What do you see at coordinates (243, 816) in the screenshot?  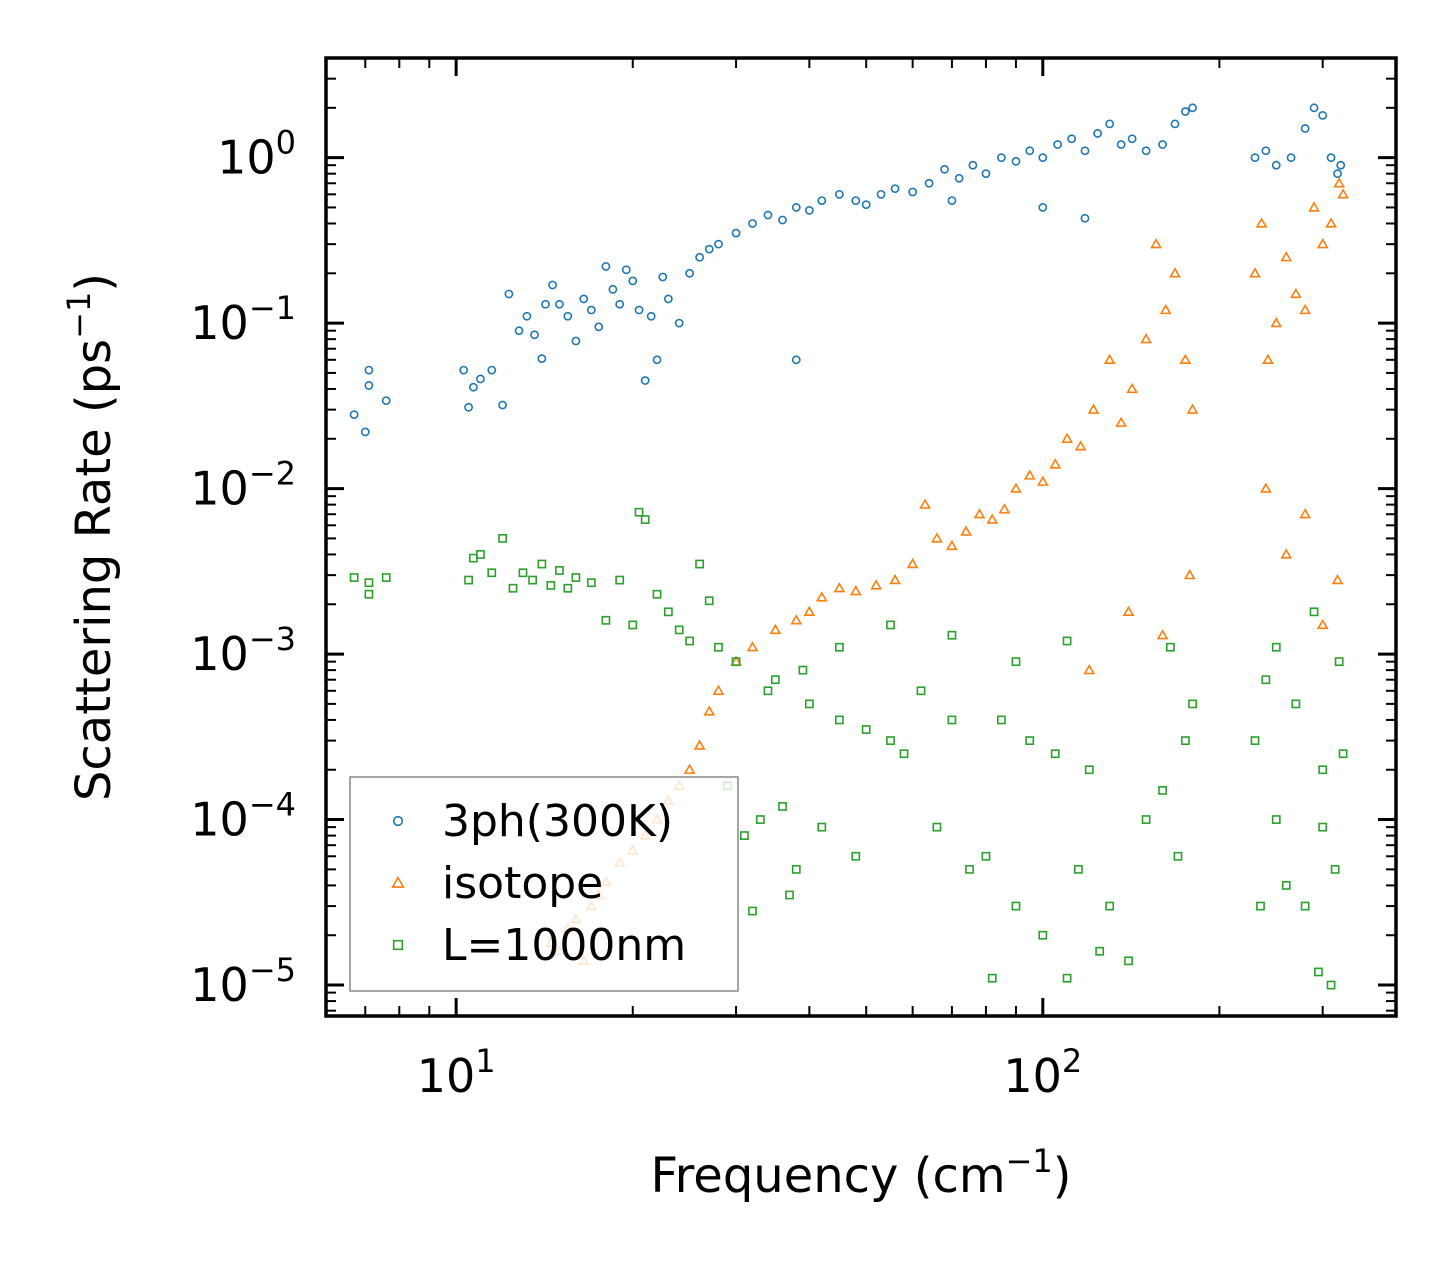 I see `y-tick-label: 10−4` at bounding box center [243, 816].